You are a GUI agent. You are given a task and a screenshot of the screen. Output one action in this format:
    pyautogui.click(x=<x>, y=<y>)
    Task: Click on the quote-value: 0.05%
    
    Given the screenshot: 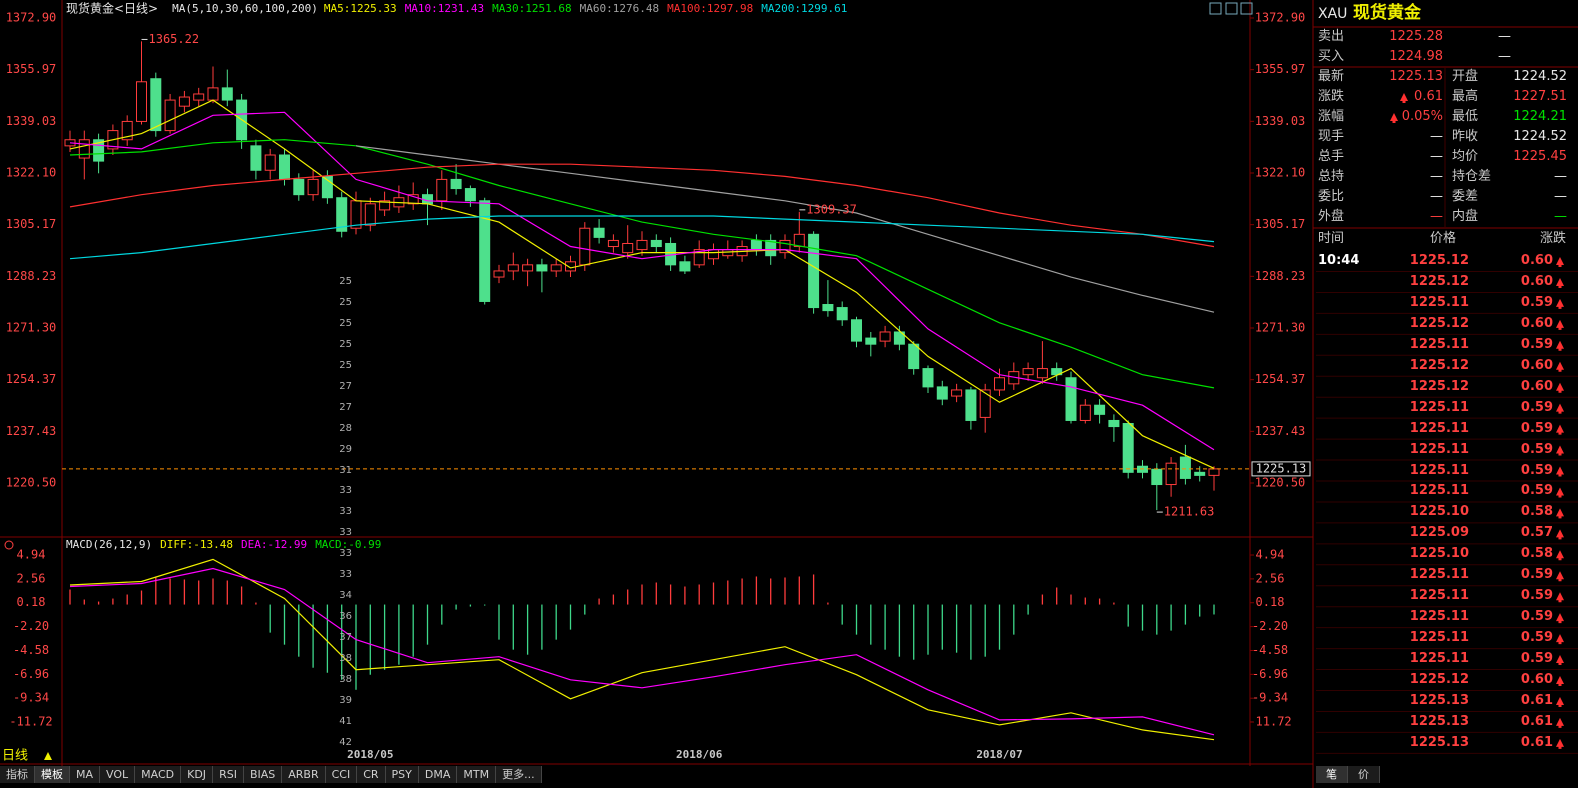 What is the action you would take?
    pyautogui.click(x=1422, y=116)
    